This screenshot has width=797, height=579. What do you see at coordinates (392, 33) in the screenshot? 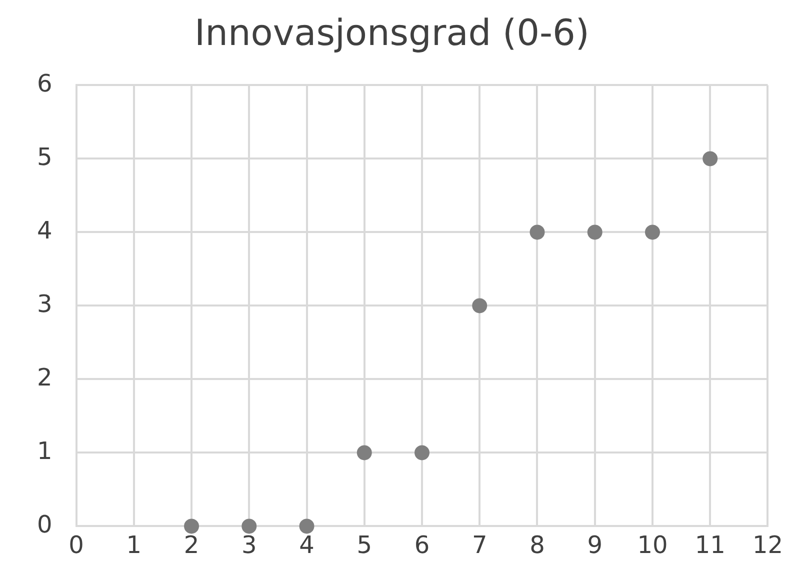
I see `chart-title: Innovasjonsgrad (0-6)` at bounding box center [392, 33].